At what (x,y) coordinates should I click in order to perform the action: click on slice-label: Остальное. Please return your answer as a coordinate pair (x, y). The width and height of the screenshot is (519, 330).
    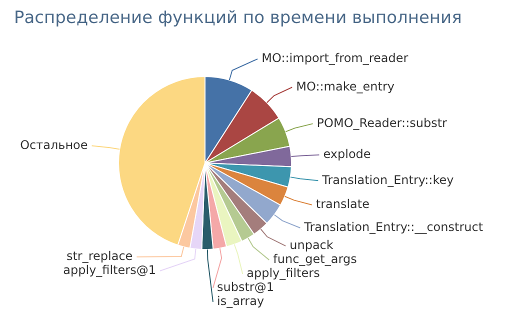
    Looking at the image, I should click on (54, 145).